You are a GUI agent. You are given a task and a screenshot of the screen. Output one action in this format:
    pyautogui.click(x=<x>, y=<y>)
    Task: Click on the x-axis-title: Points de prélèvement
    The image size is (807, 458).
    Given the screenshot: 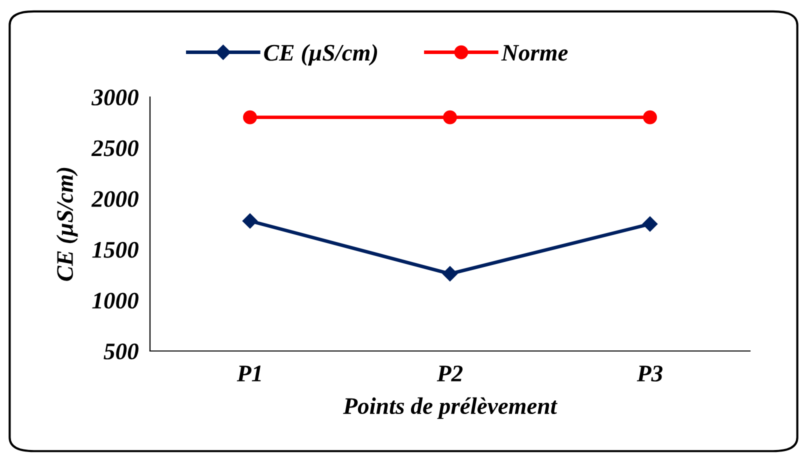 What is the action you would take?
    pyautogui.click(x=450, y=408)
    